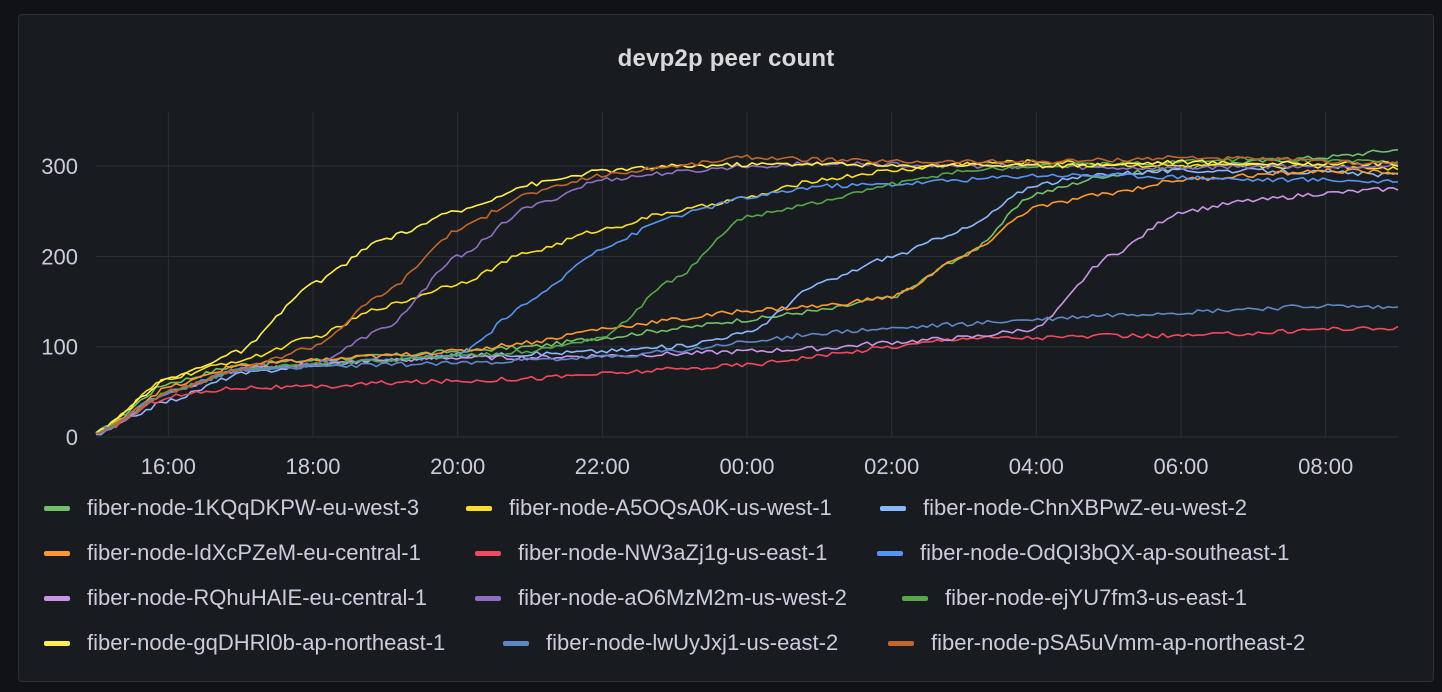 The image size is (1442, 692). What do you see at coordinates (254, 552) in the screenshot?
I see `legend-label: fiber-node-IdXcPZeM-eu-central-1` at bounding box center [254, 552].